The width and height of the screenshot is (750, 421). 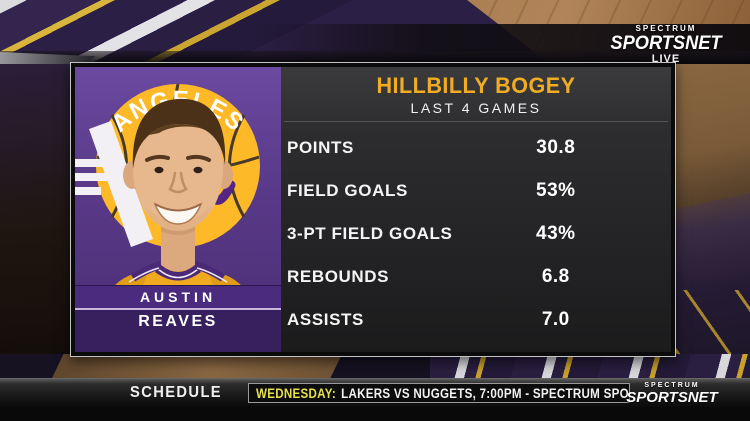 I want to click on stat-value: 43%, so click(x=556, y=233).